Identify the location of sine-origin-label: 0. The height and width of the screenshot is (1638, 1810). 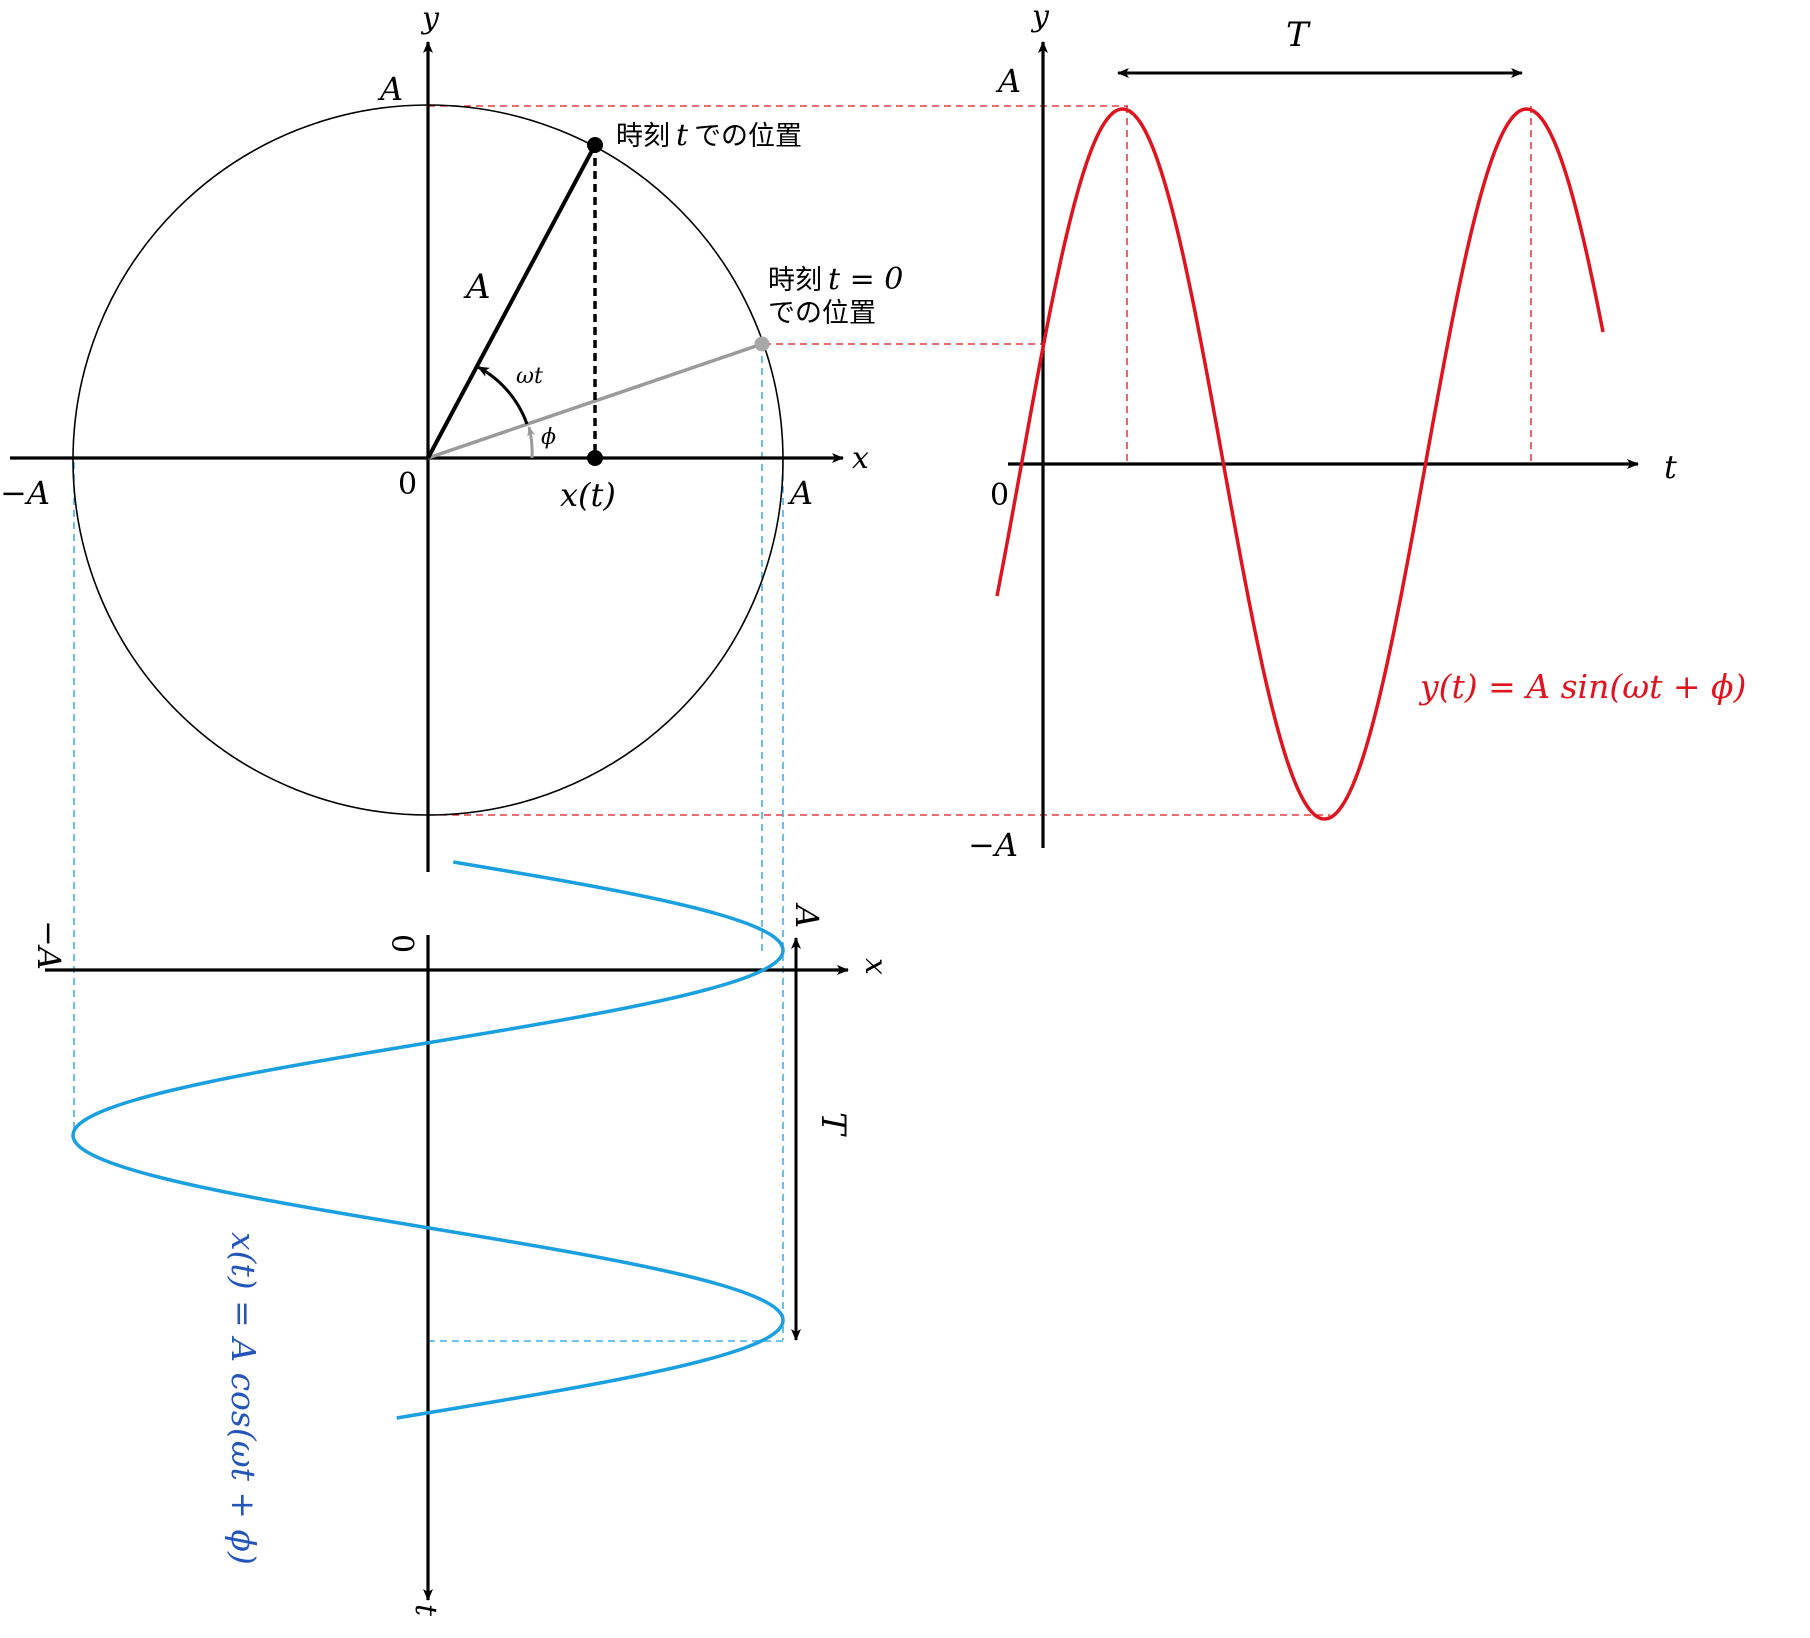
(999, 495).